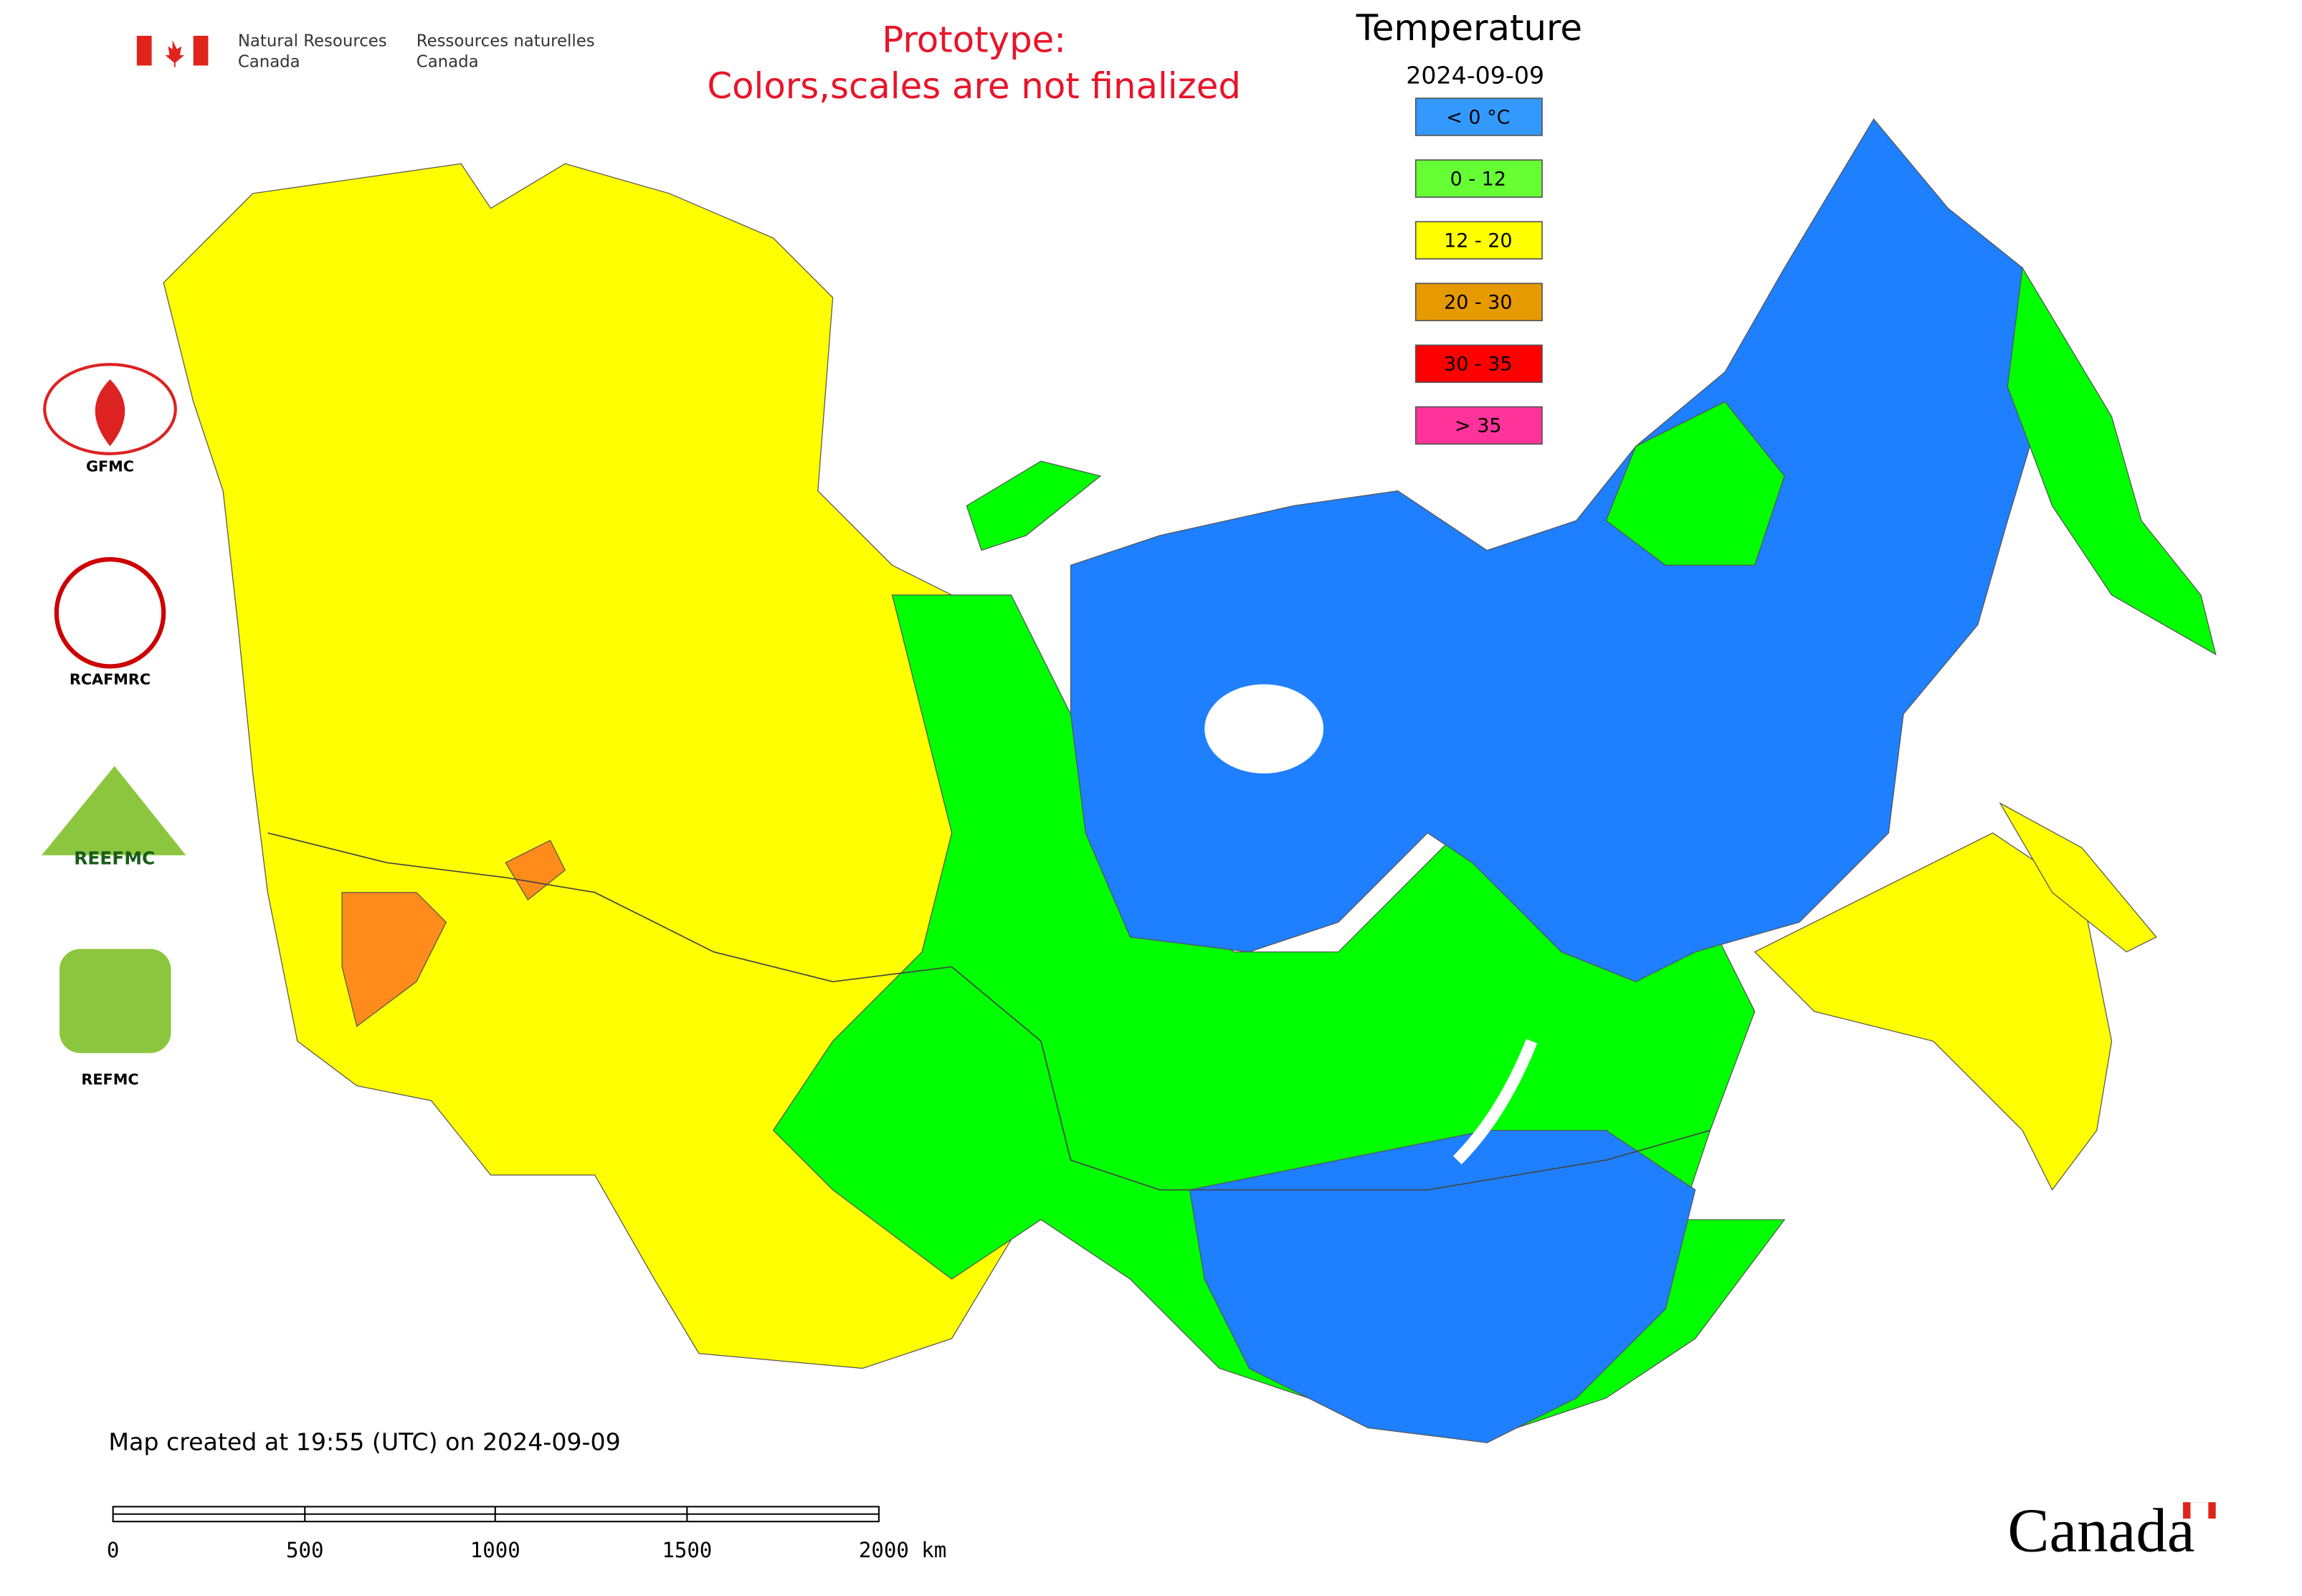 The image size is (2302, 1596). Describe the element at coordinates (687, 1550) in the screenshot. I see `scale-label: 1500` at that location.